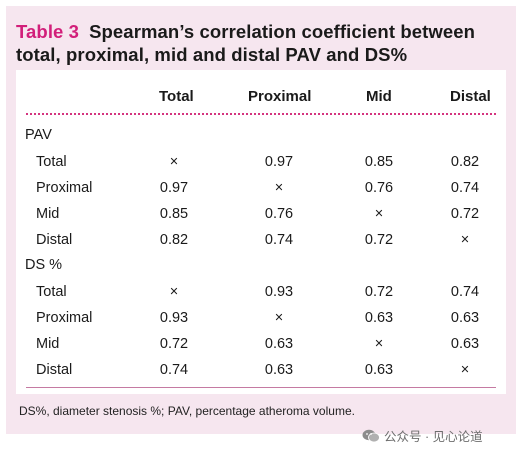  I want to click on group-label-ds: DS %, so click(44, 265).